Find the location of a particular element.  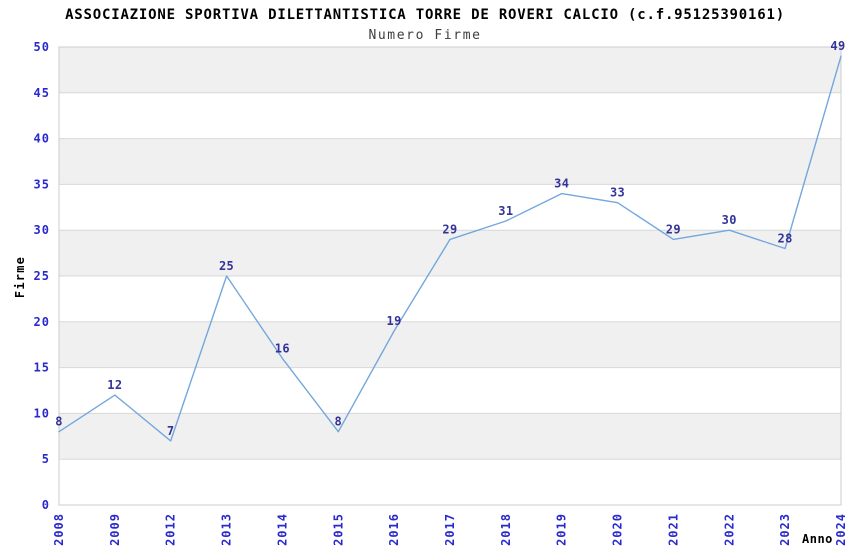

y-tick-label: 45 is located at coordinates (42, 93).